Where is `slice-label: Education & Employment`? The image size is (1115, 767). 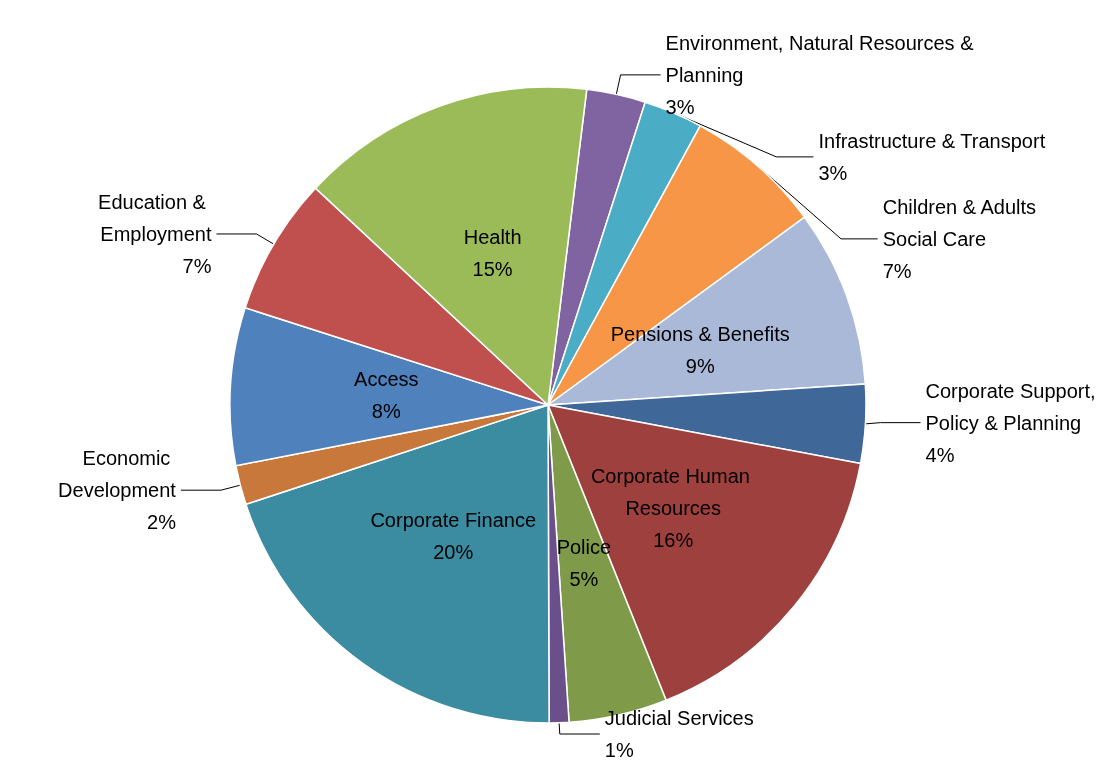
slice-label: Education & Employment is located at coordinates (155, 217).